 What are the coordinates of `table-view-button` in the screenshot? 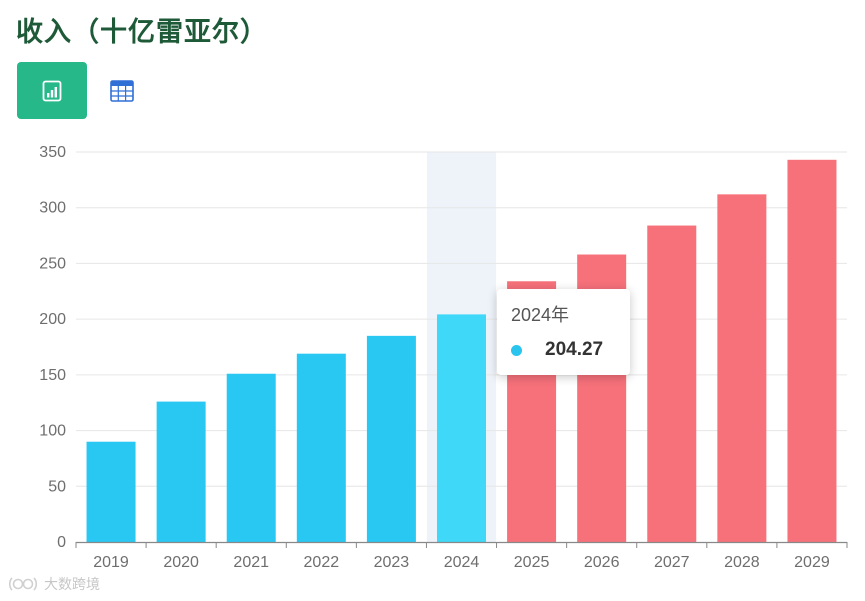 It's located at (122, 91).